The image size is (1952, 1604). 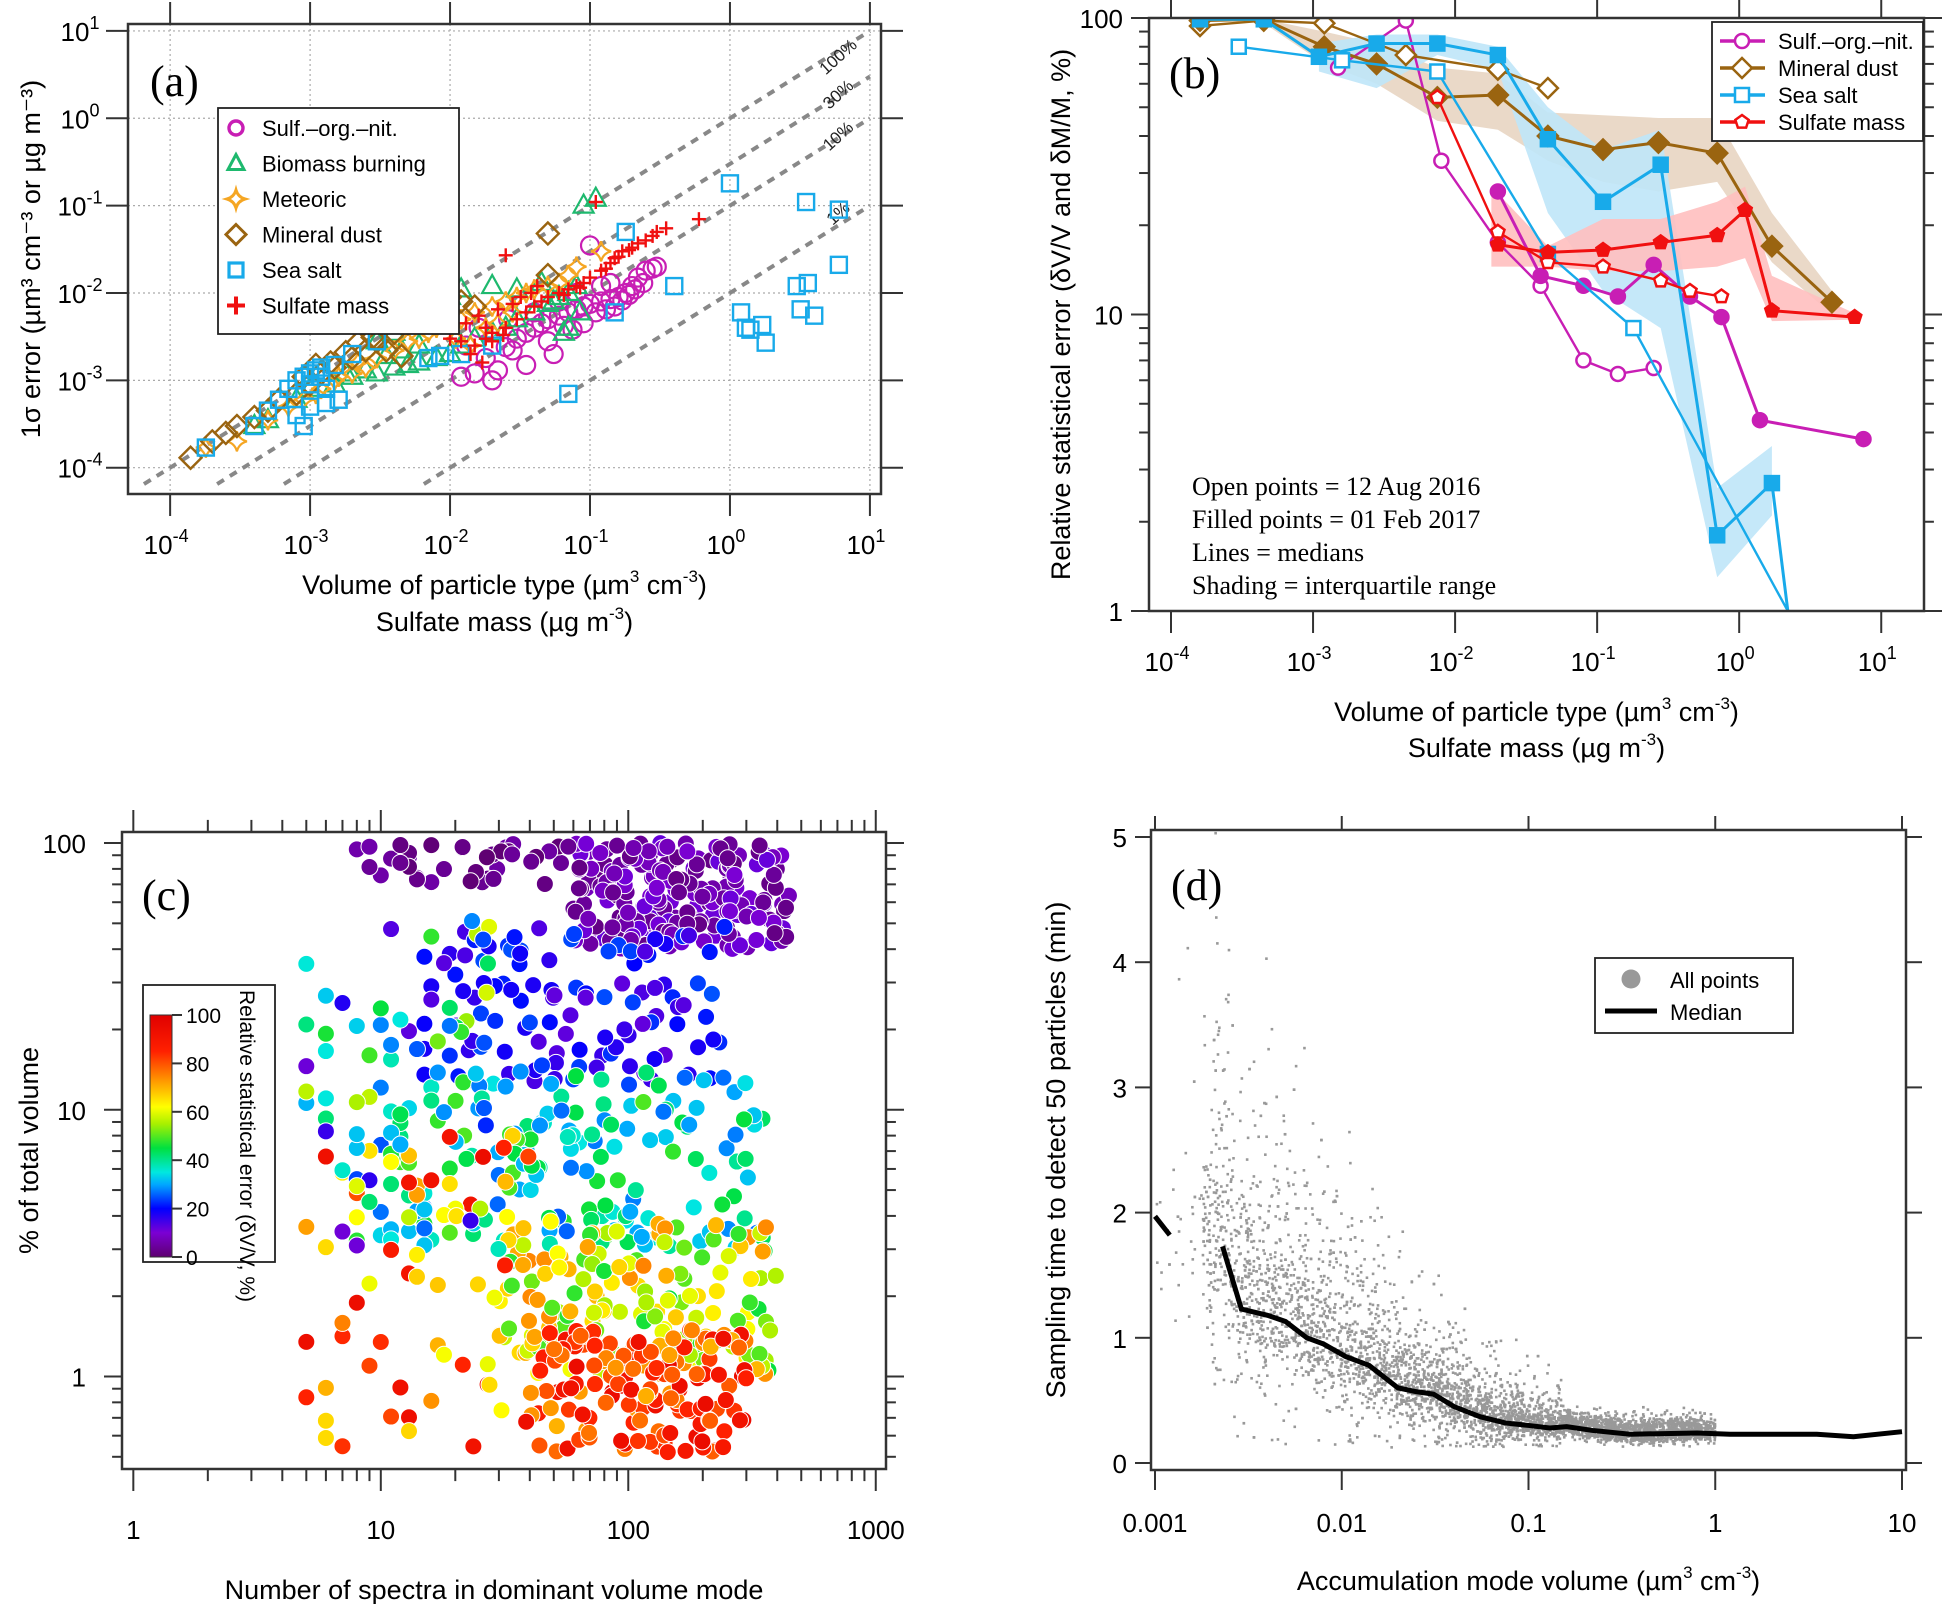 I want to click on a-point-sulf-org-nit, so click(x=583, y=323).